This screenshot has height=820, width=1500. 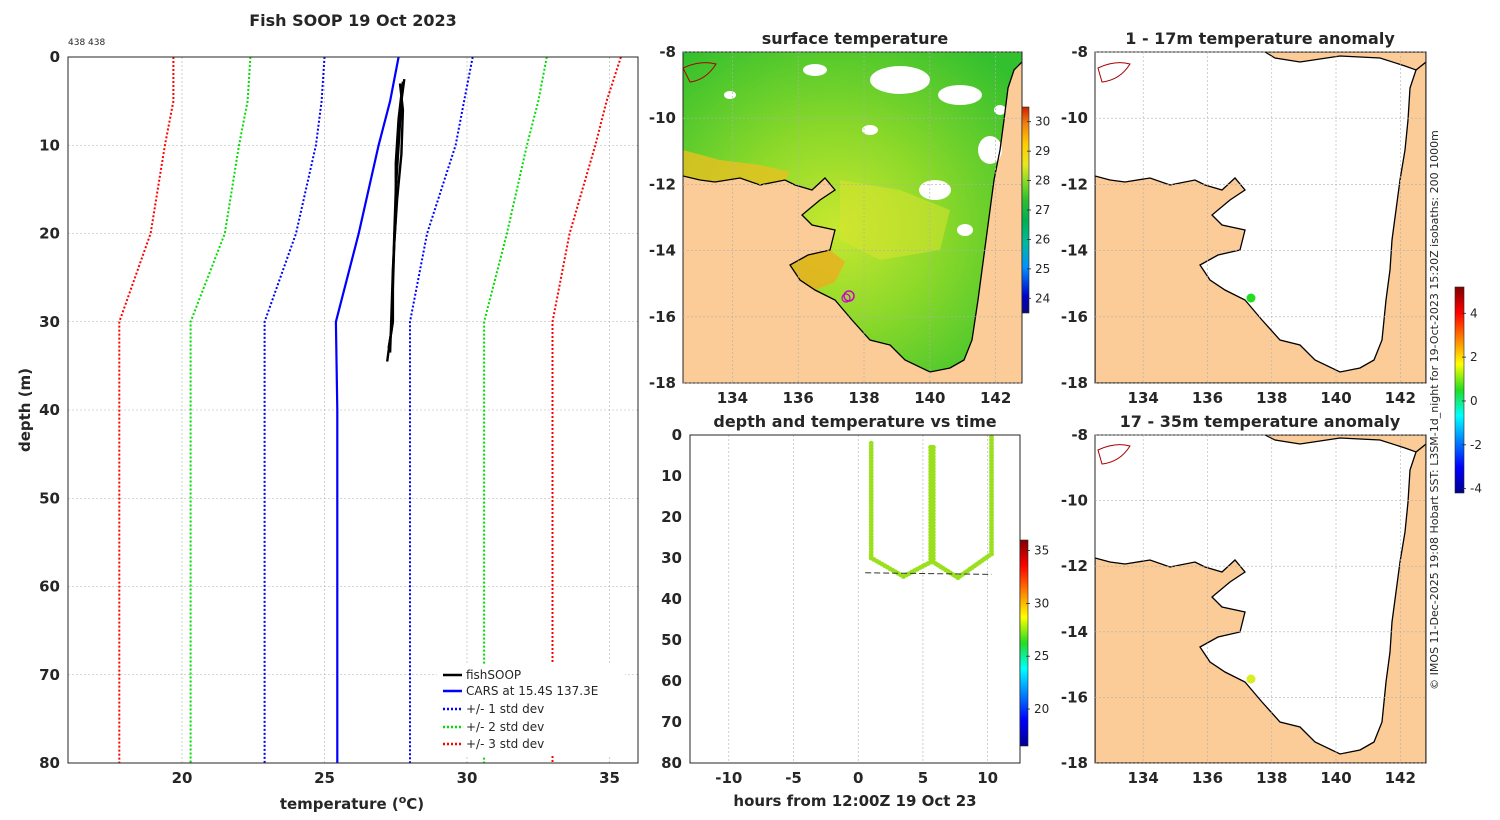 I want to click on profile-ytick: 20, so click(x=49, y=234).